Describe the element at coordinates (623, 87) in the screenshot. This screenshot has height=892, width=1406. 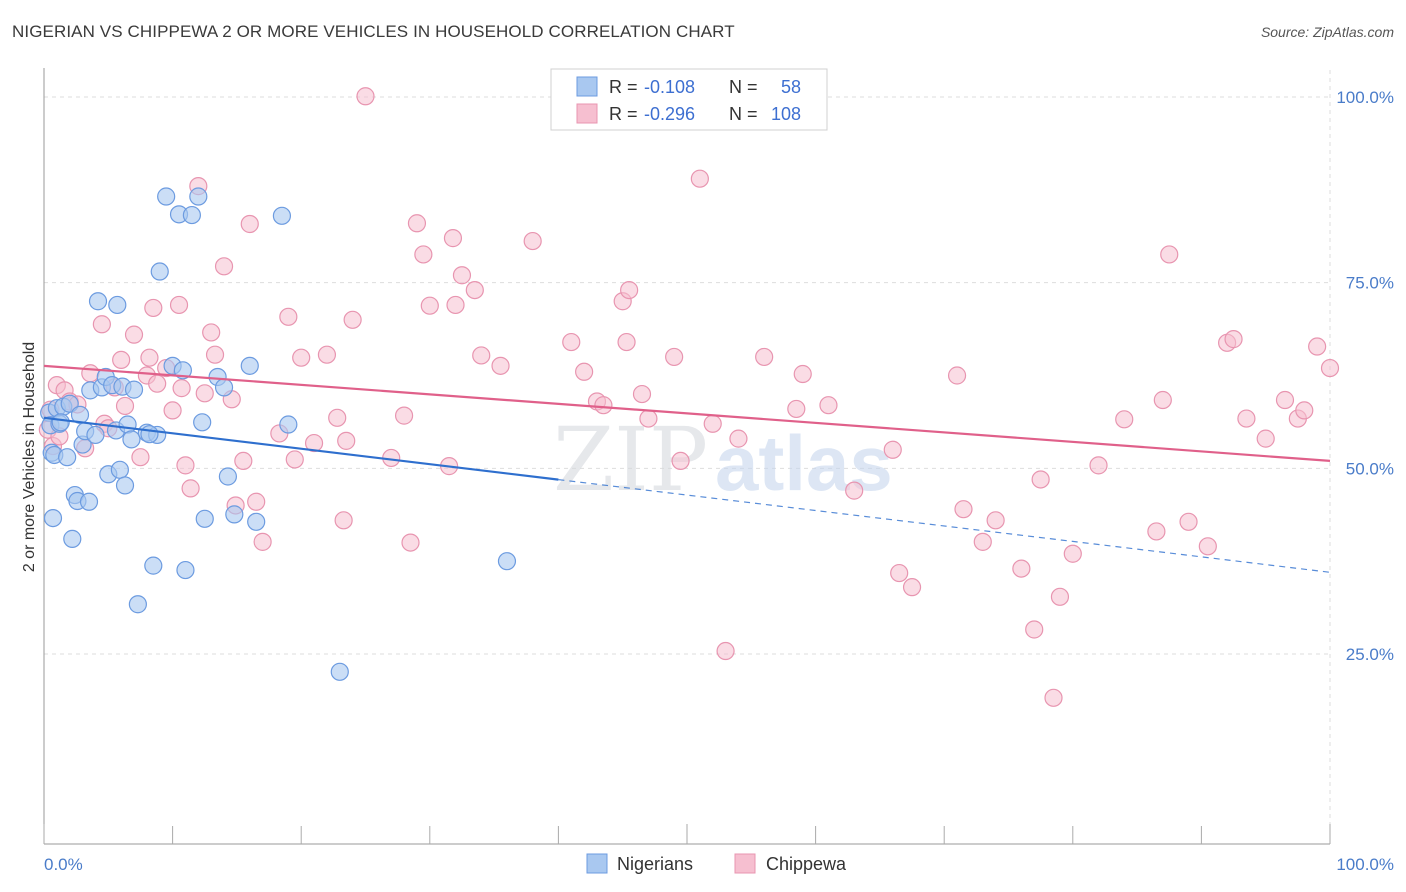
I see `legend-r-label-nigerians: R =` at that location.